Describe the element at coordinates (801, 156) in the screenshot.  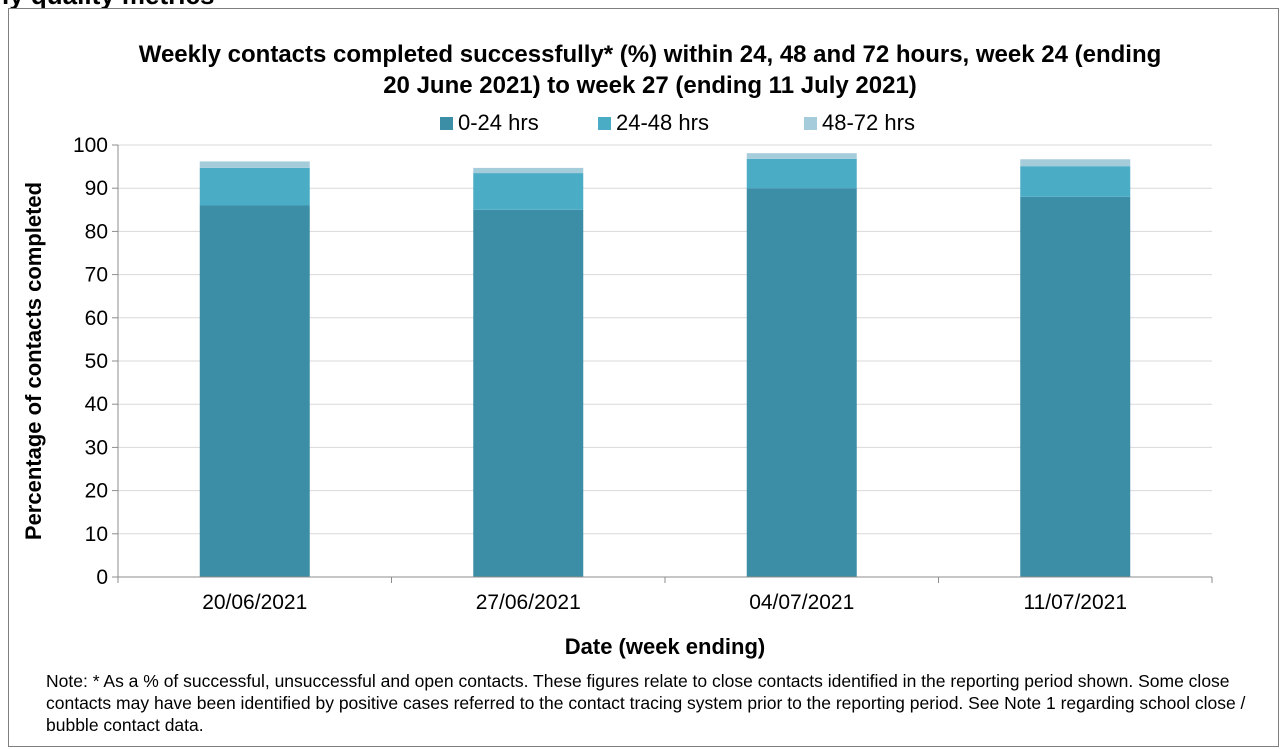
I see `bar-segment-48-72-hrs-04-07-2021` at that location.